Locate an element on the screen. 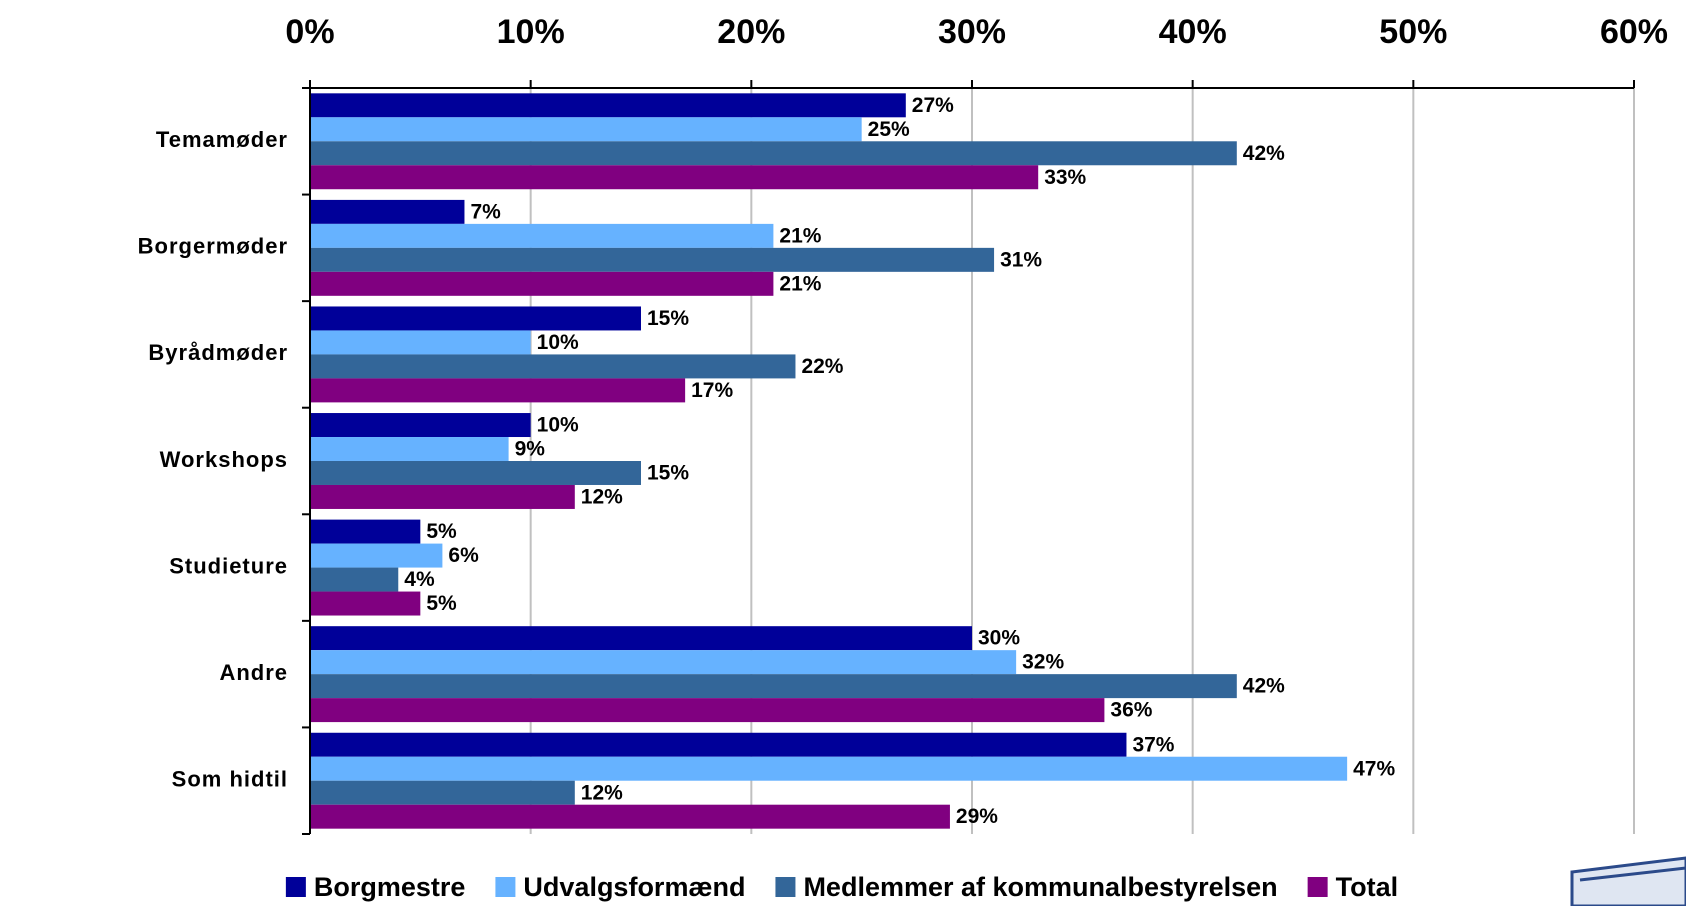  x-tick-label: 30% is located at coordinates (972, 32).